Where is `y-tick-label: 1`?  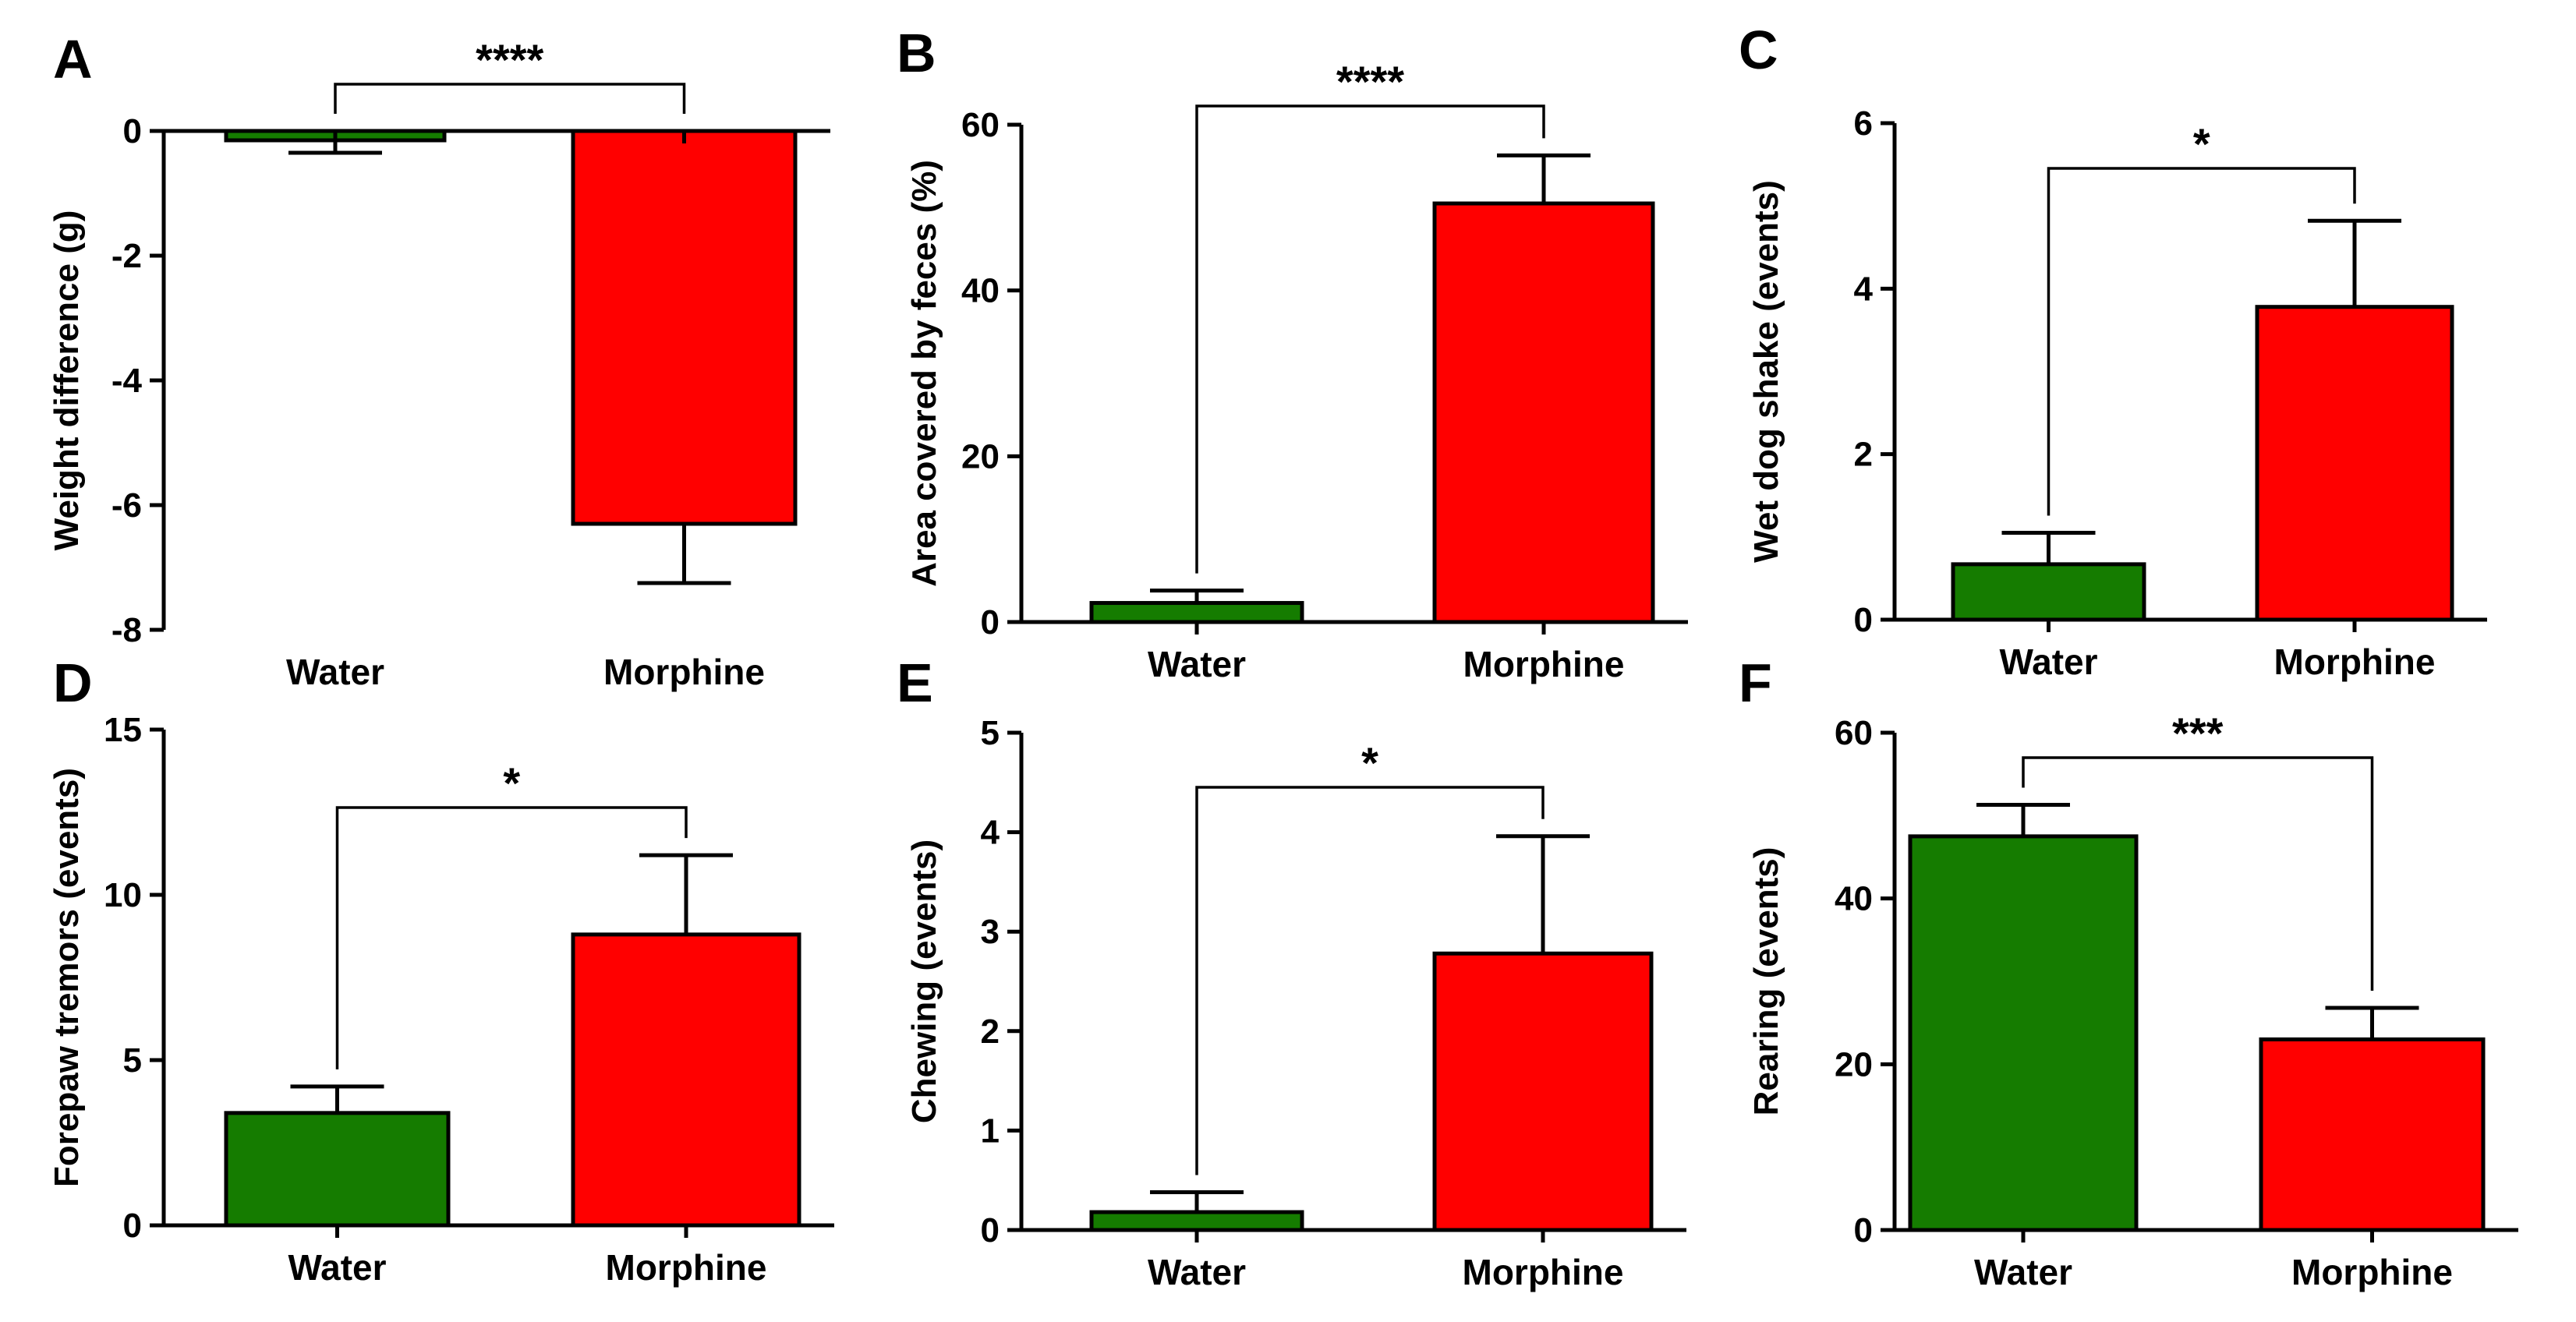 y-tick-label: 1 is located at coordinates (990, 1131).